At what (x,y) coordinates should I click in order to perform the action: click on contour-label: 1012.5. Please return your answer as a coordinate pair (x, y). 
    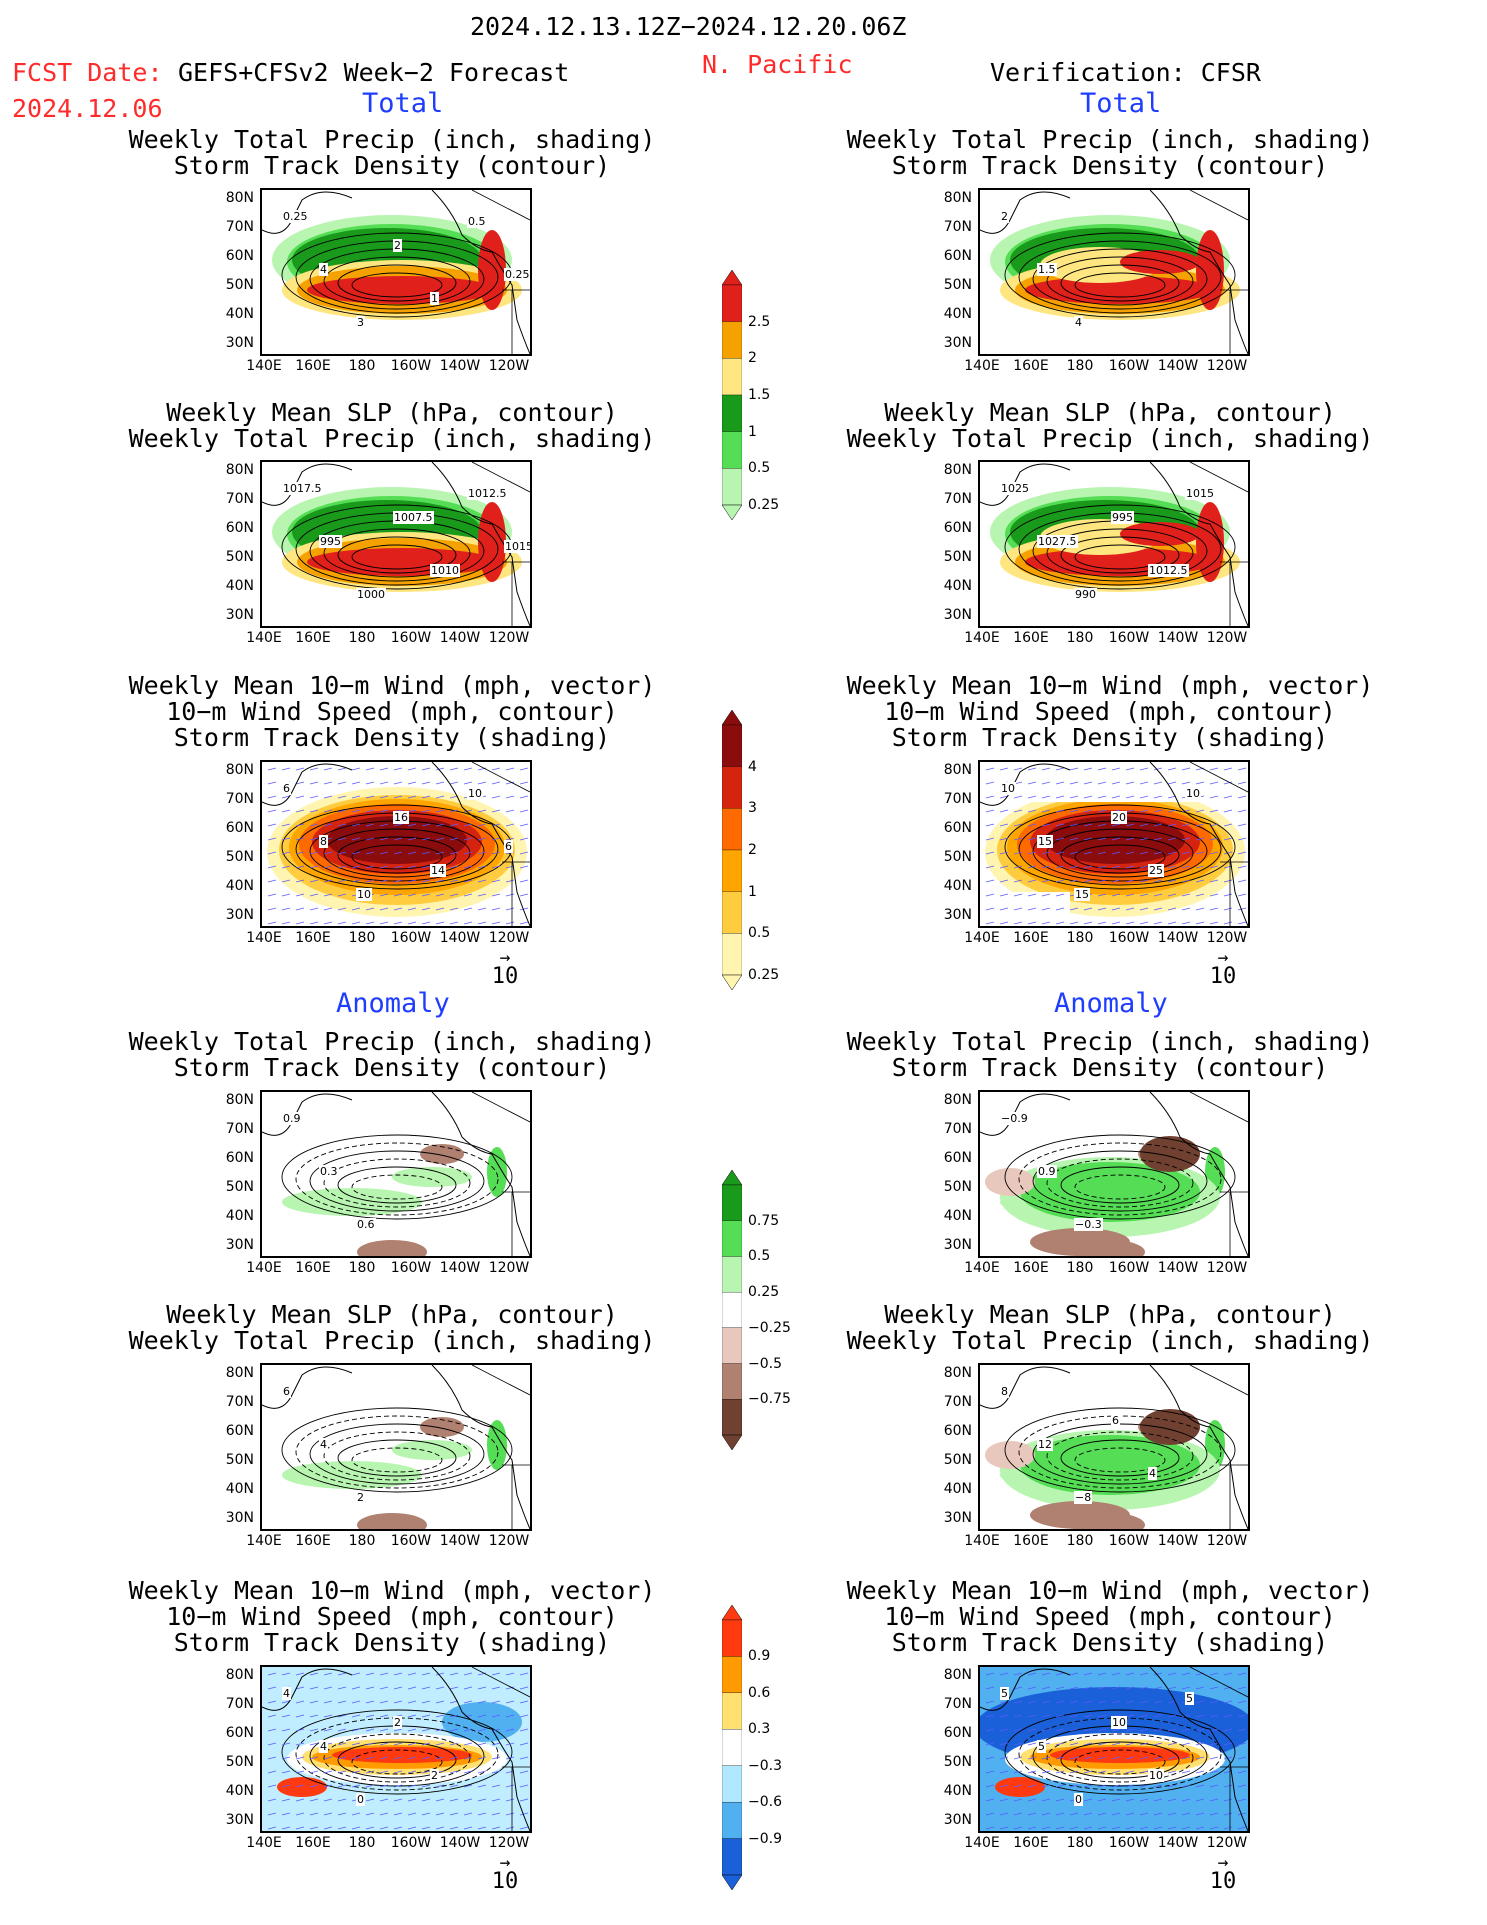
    Looking at the image, I should click on (487, 493).